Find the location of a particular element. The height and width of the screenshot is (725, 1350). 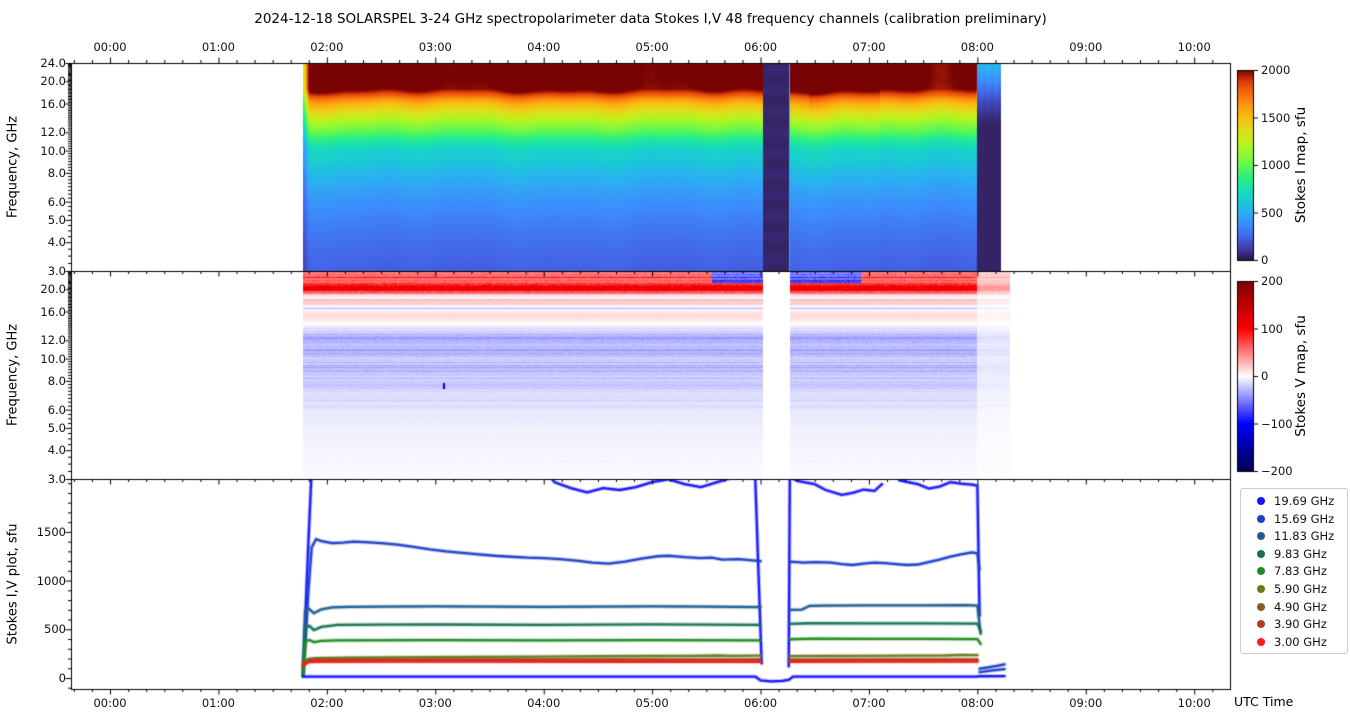

x-tick-label-bottom: 00:00 is located at coordinates (110, 703).